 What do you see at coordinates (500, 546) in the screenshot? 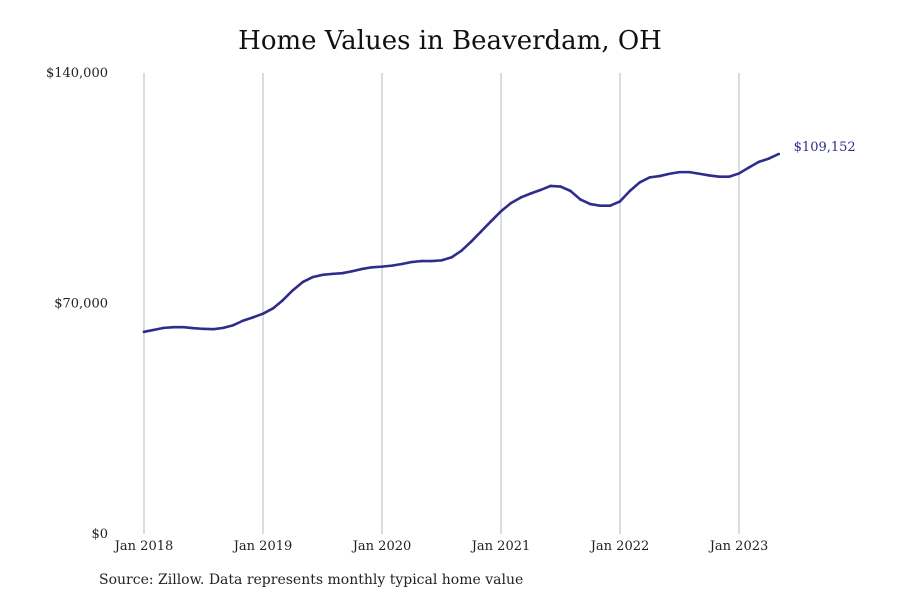
I see `x-tick-label: Jan 2021` at bounding box center [500, 546].